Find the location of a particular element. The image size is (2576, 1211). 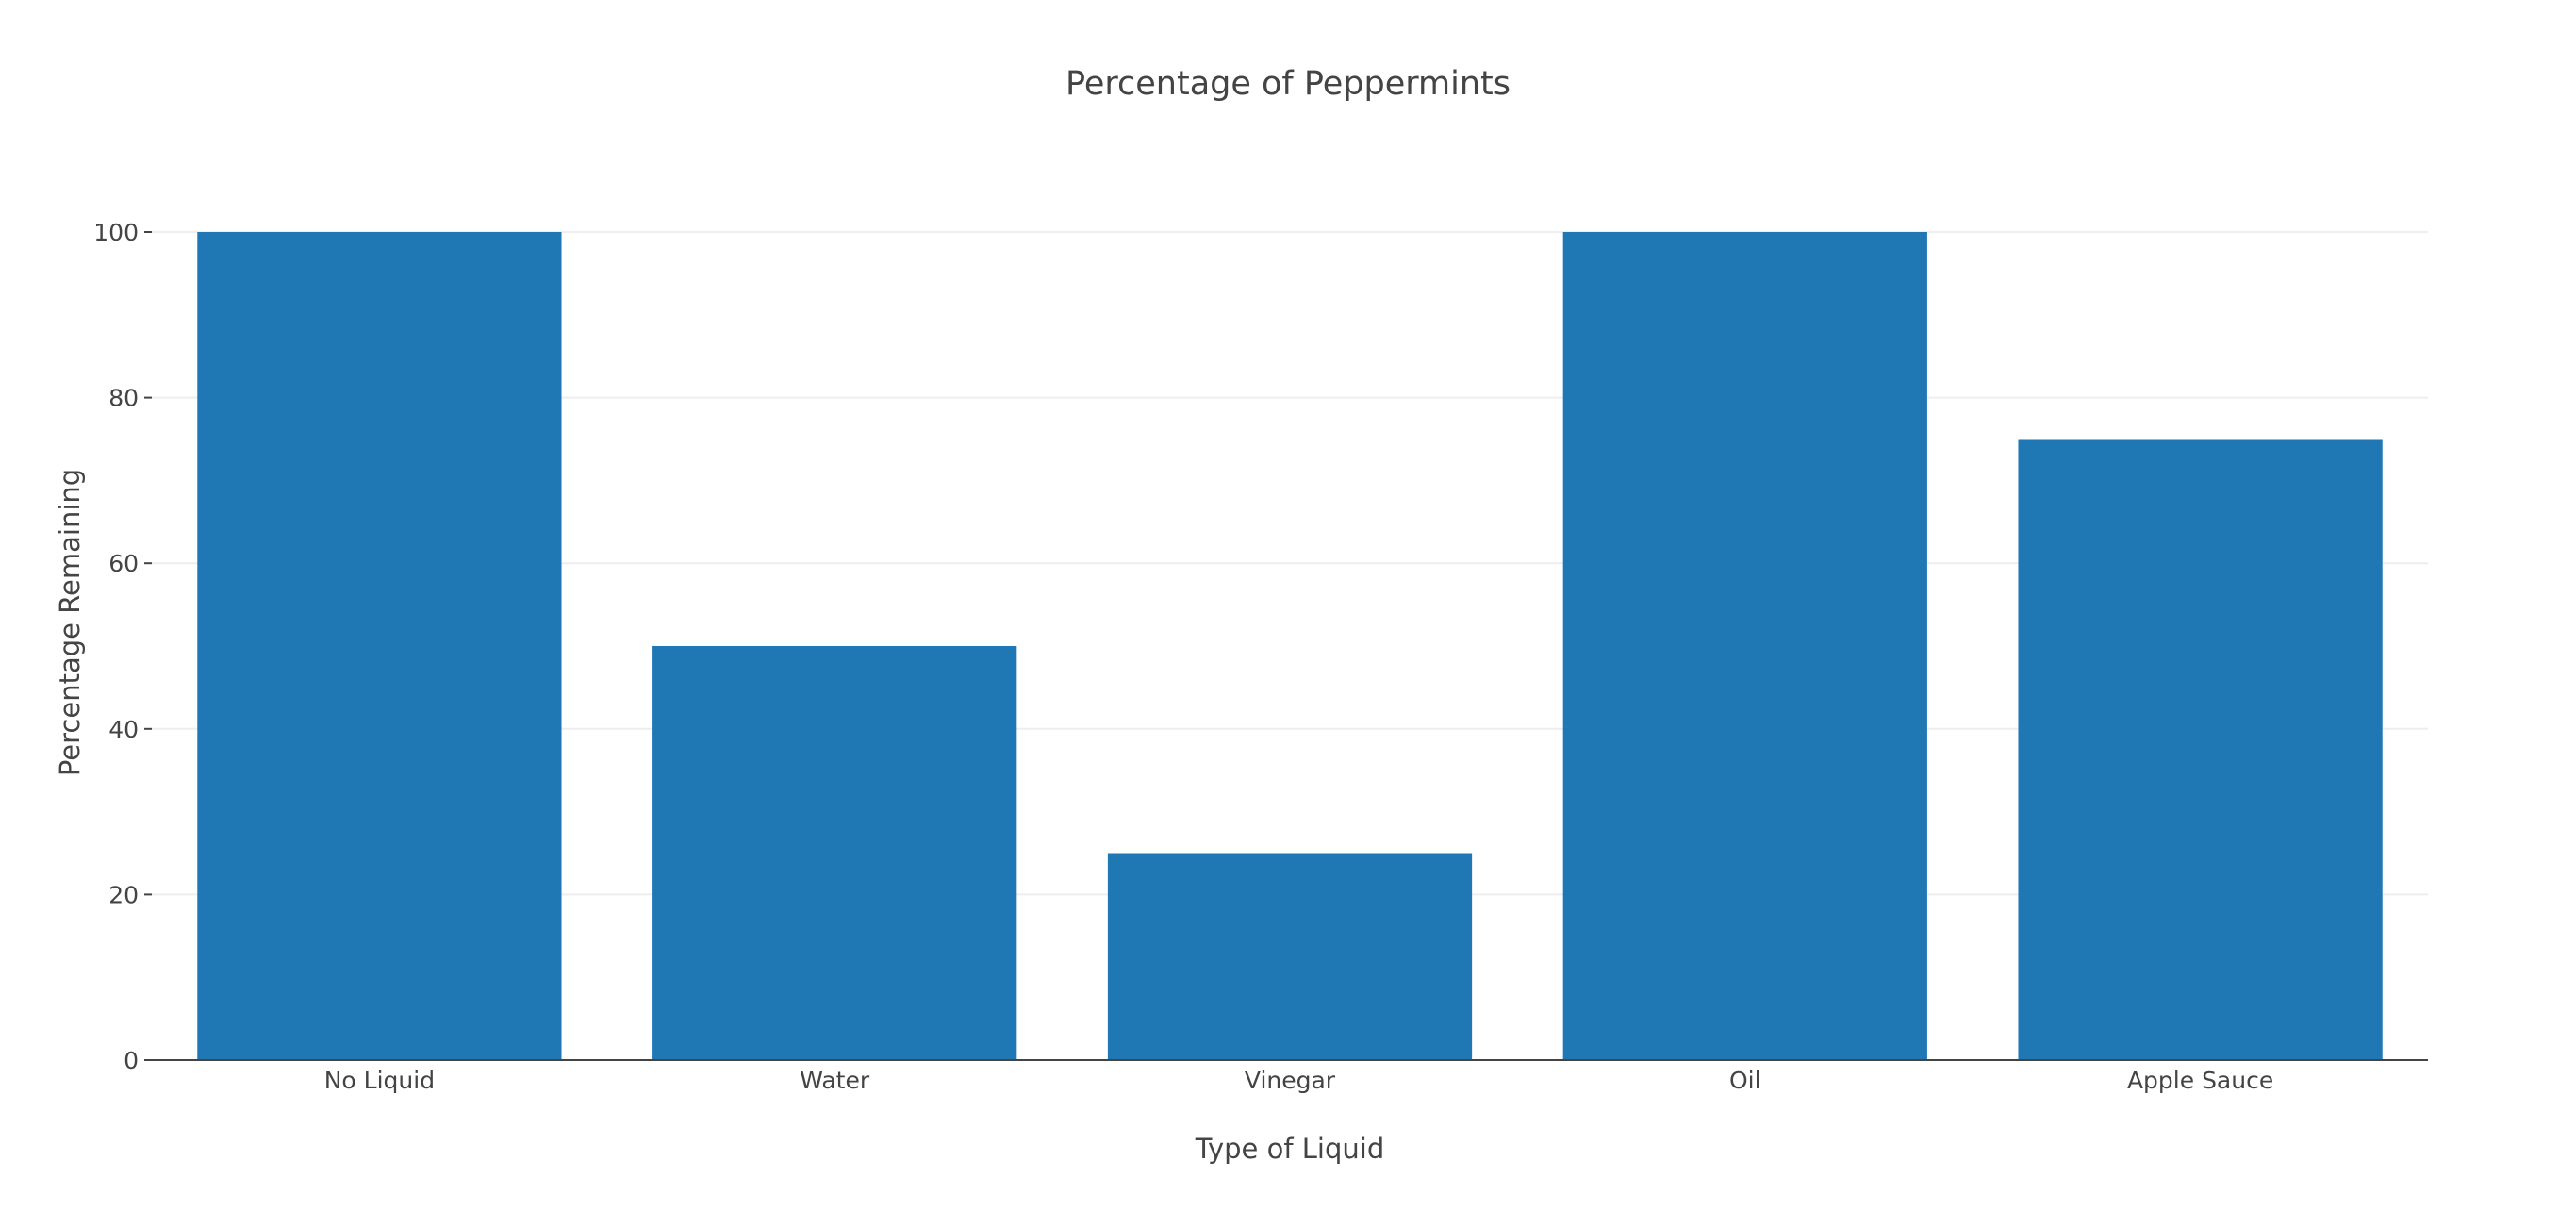

y-tick-label: 60 is located at coordinates (123, 564).